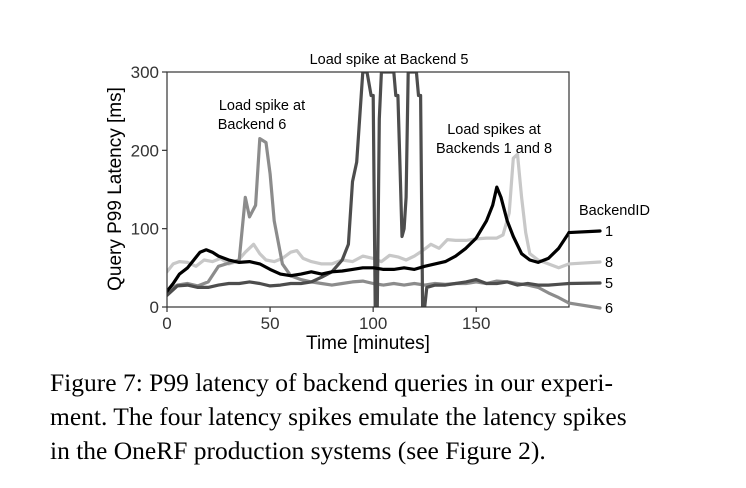 The image size is (746, 488). What do you see at coordinates (326, 320) in the screenshot?
I see `x-axis: 0 50 100 150` at bounding box center [326, 320].